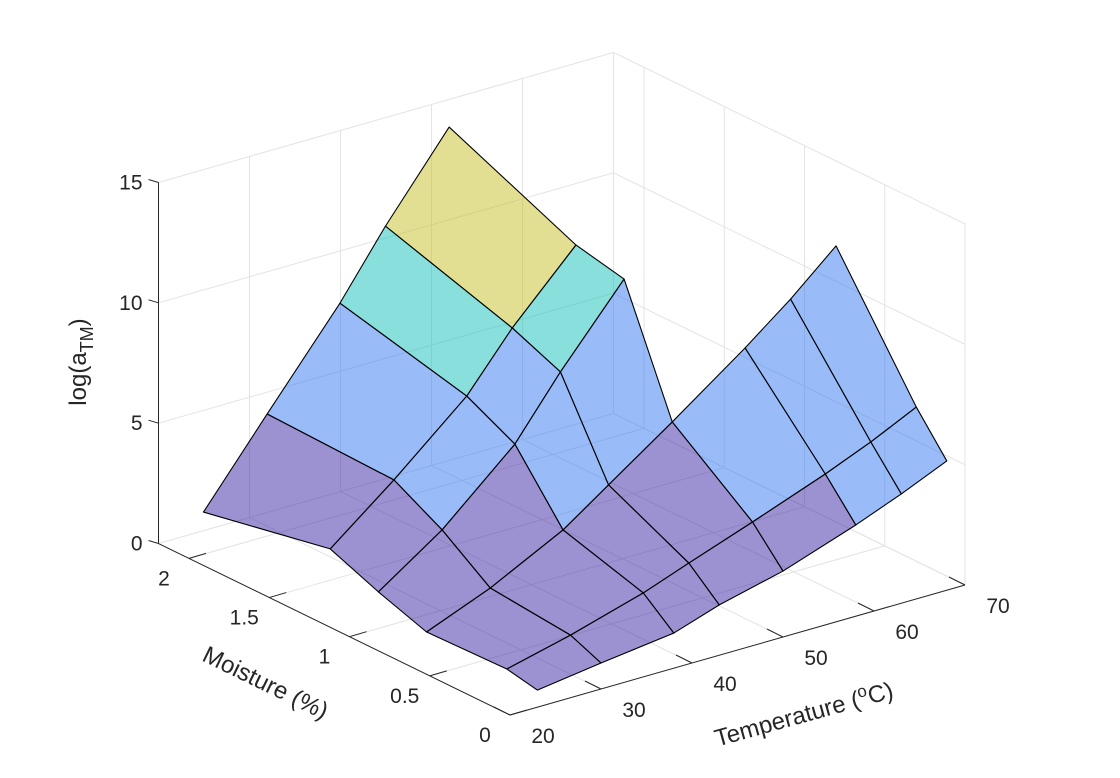 The image size is (1120, 778). Describe the element at coordinates (137, 423) in the screenshot. I see `z-tick-label: 5` at that location.